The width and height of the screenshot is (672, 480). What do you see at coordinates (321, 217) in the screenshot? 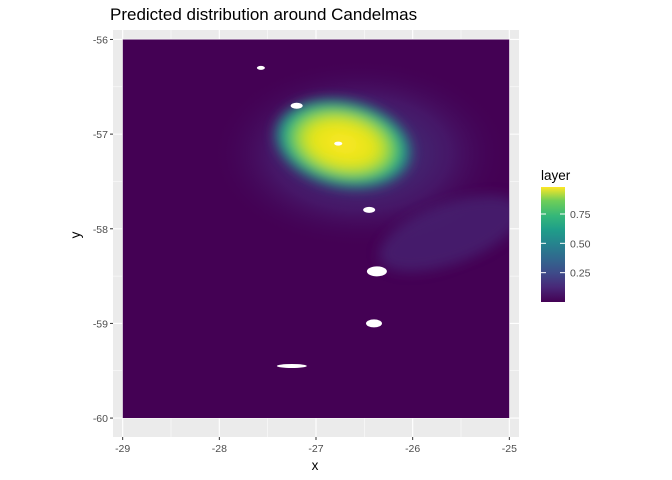
I see `no-data-islands` at bounding box center [321, 217].